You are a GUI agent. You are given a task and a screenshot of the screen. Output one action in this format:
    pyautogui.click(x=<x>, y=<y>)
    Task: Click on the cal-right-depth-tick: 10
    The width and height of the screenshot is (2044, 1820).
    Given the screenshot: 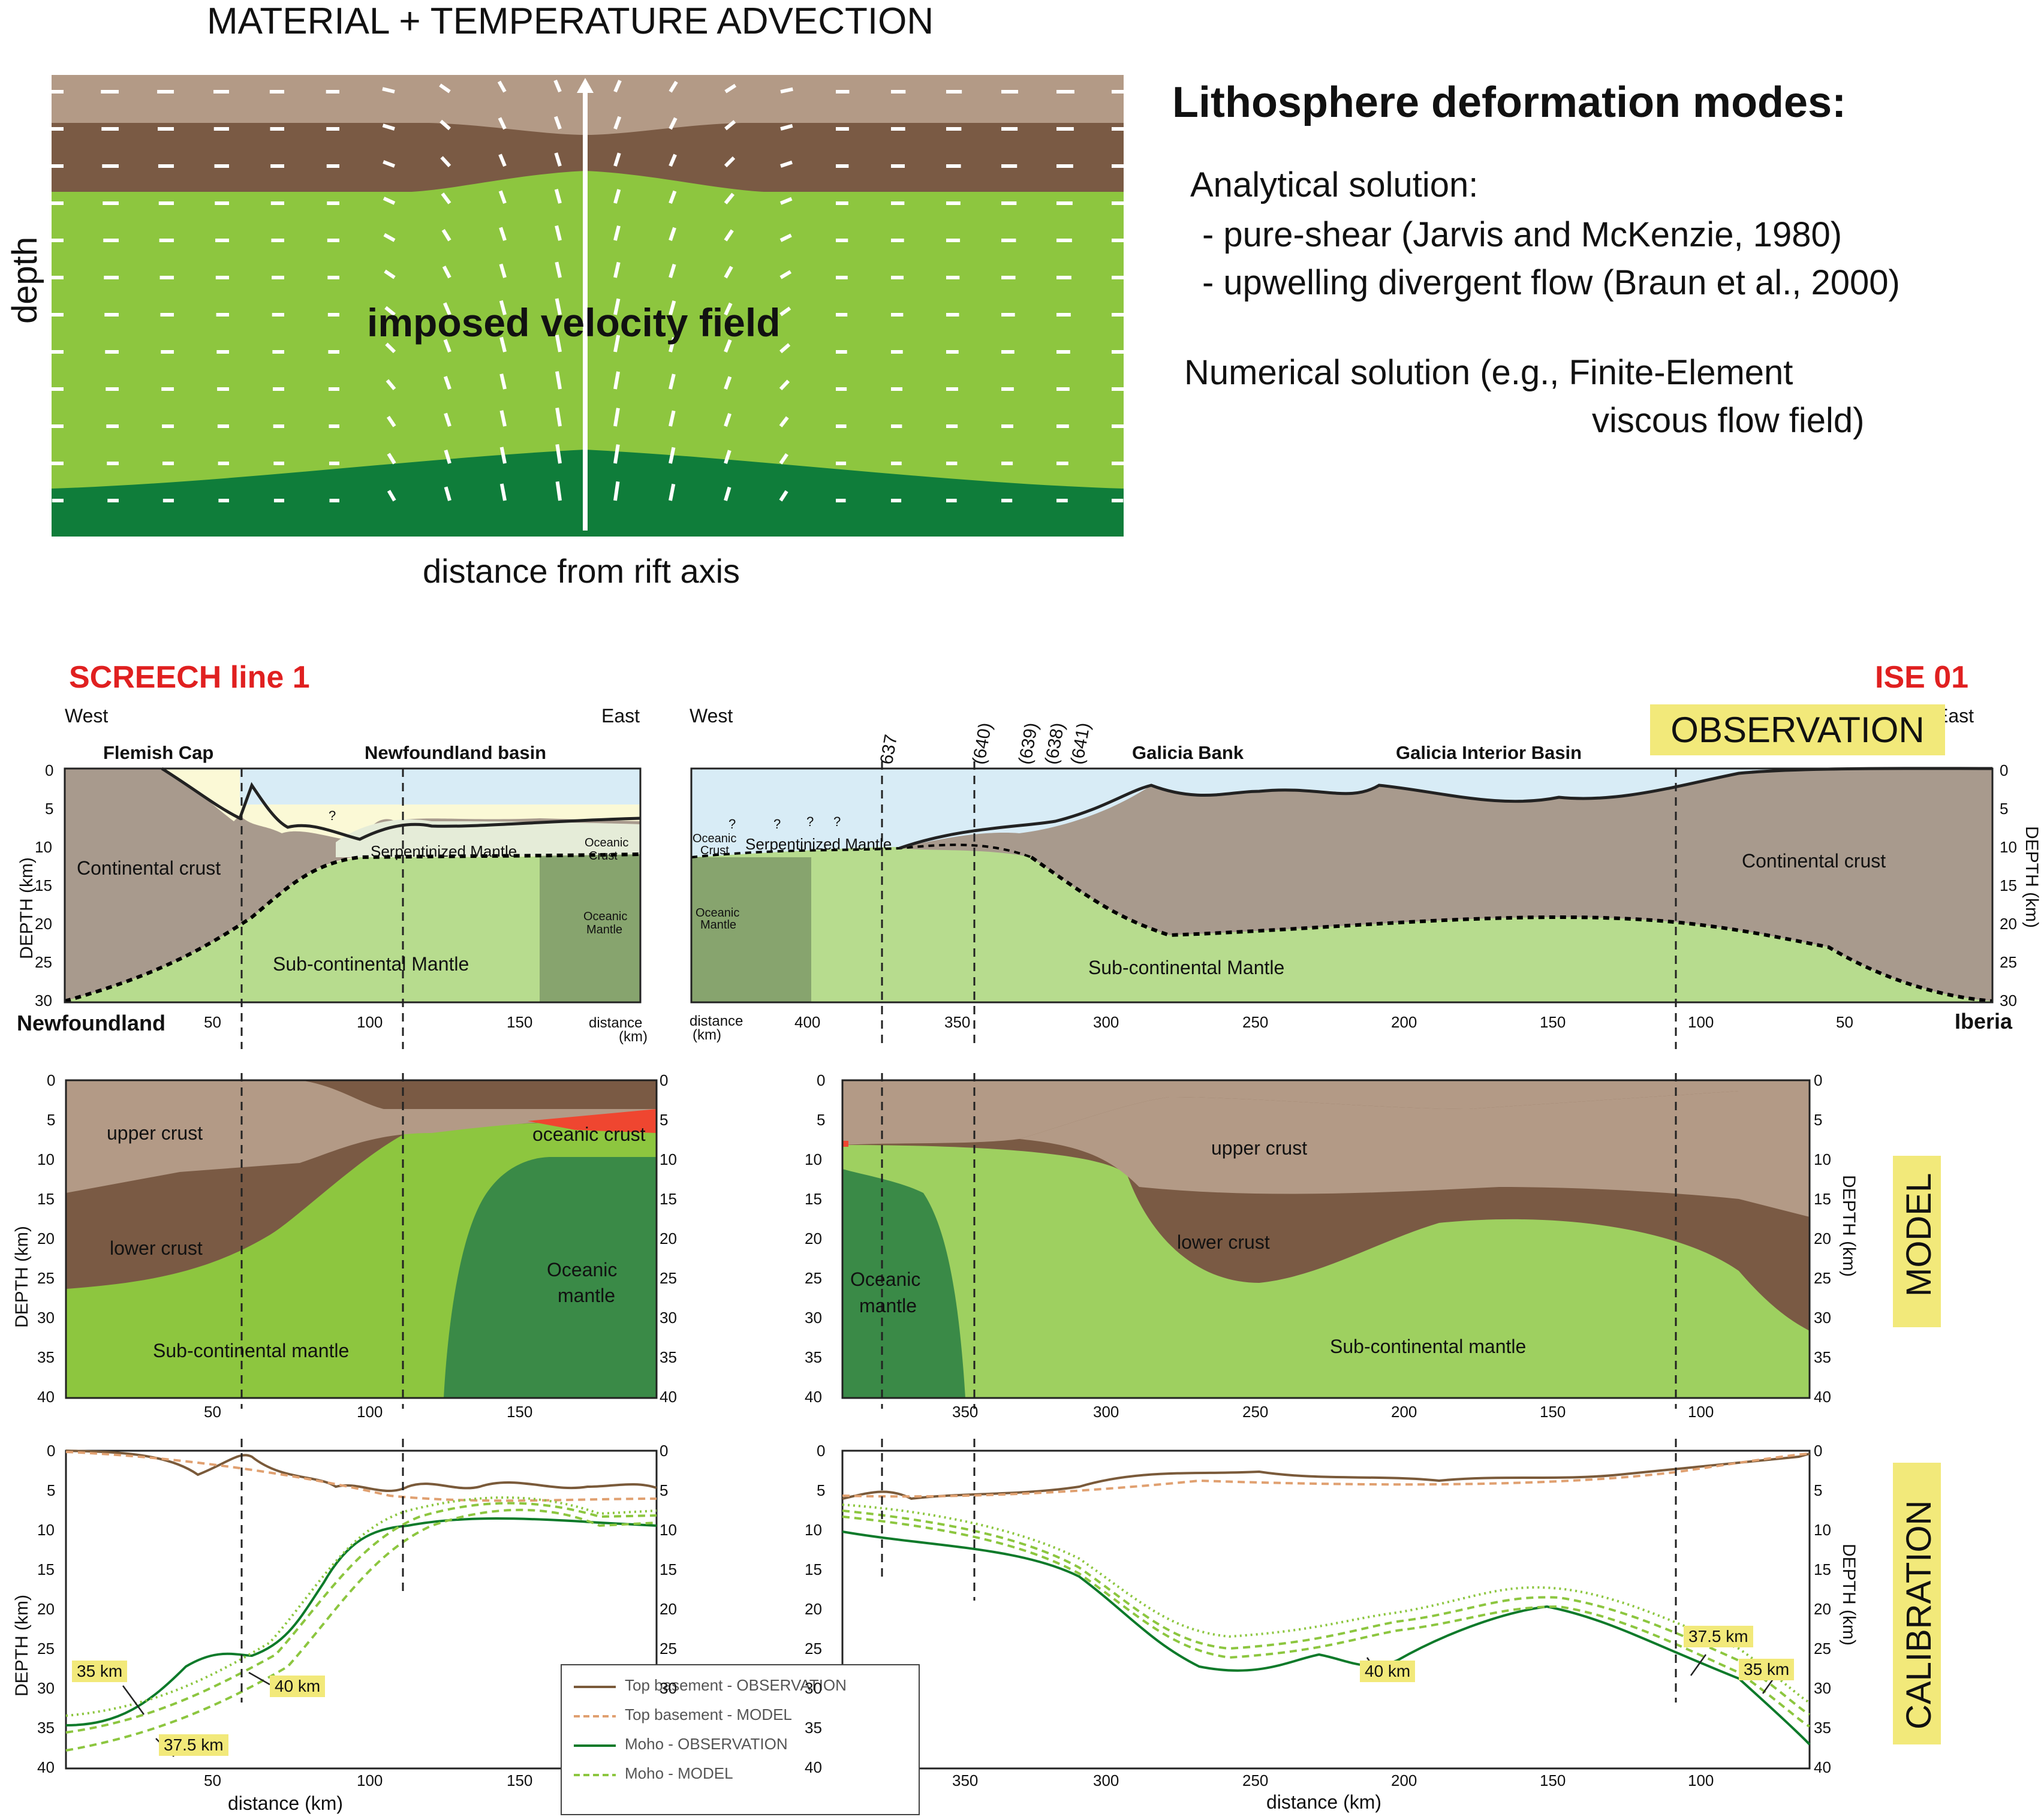 What is the action you would take?
    pyautogui.click(x=1822, y=1530)
    